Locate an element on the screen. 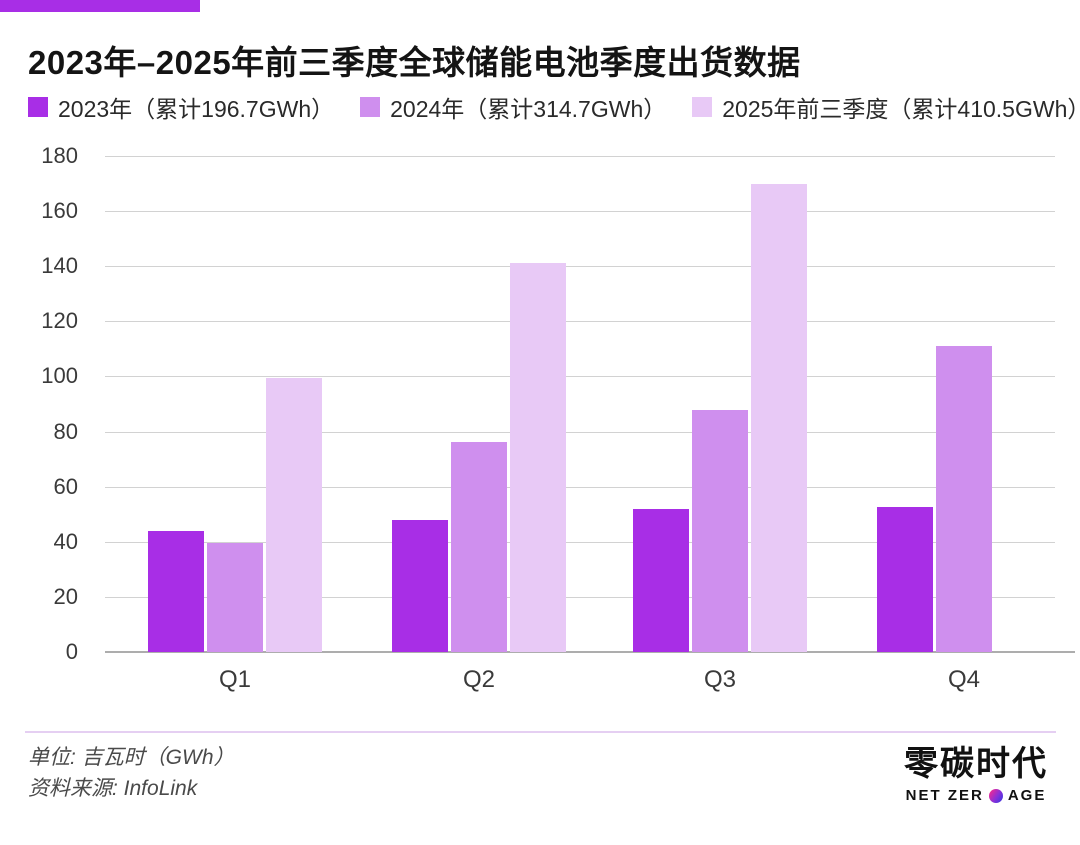 Image resolution: width=1080 pixels, height=845 pixels. y-axis-tick-60: 60 is located at coordinates (65, 486).